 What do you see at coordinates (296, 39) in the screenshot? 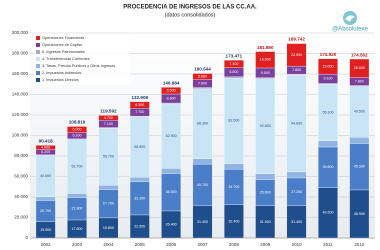
I see `total-label: 189.742` at bounding box center [296, 39].